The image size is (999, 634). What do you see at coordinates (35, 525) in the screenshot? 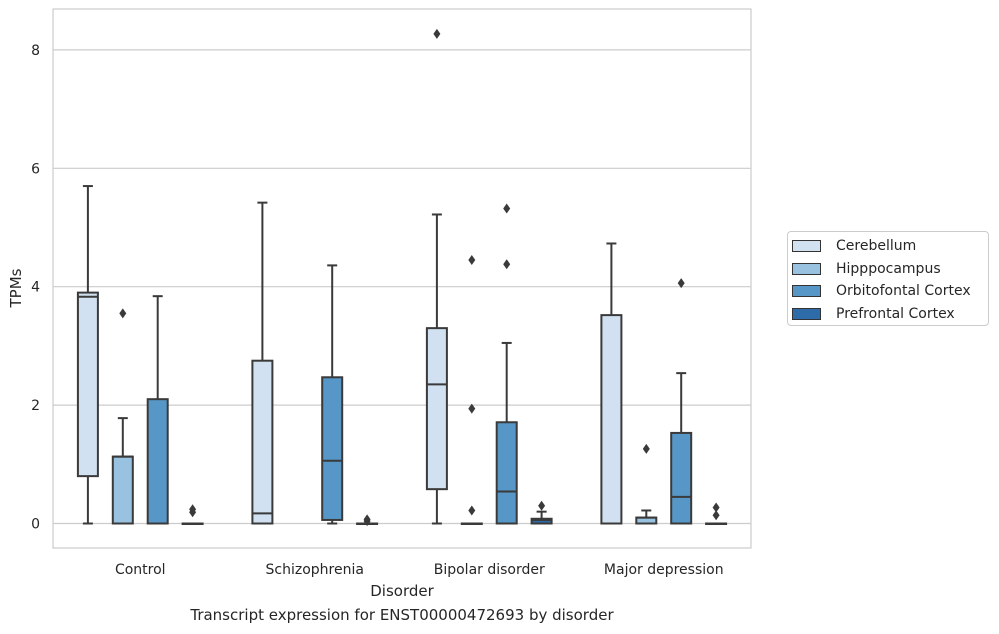
I see `y-tick-label: 0` at bounding box center [35, 525].